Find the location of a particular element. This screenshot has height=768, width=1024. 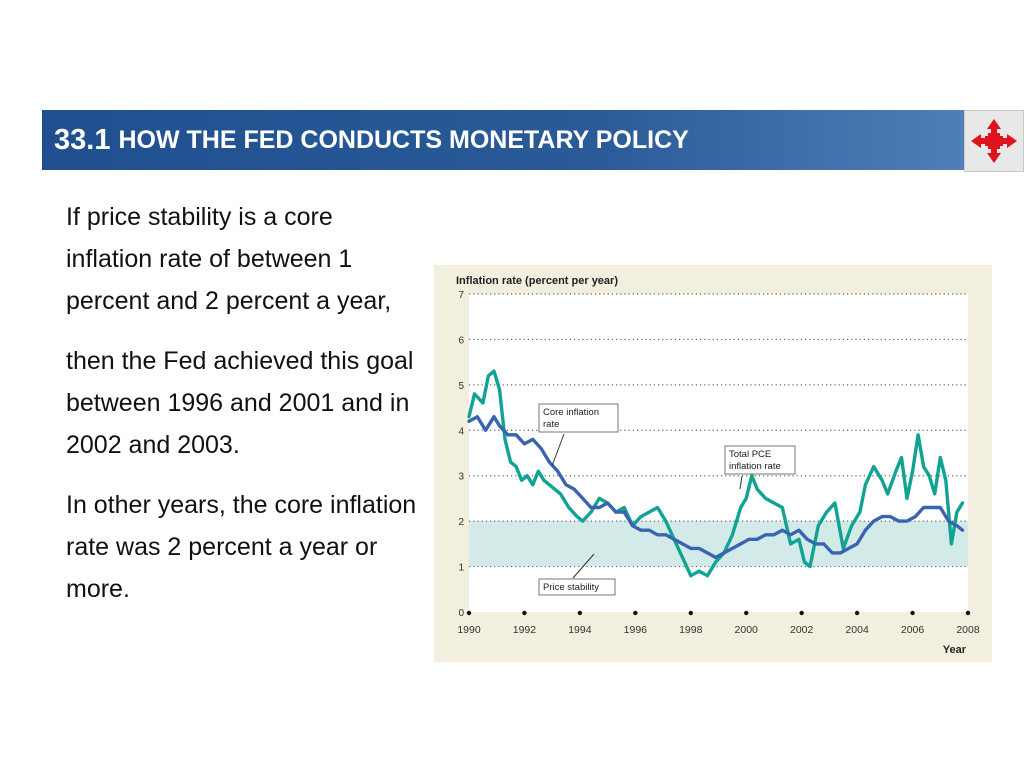

x-tick-label: 1998 is located at coordinates (691, 630).